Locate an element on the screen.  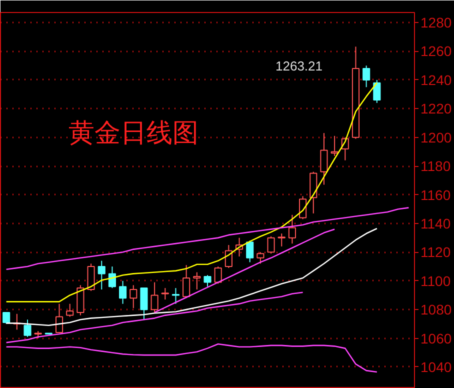
y-tick-label: 1080 is located at coordinates (436, 310).